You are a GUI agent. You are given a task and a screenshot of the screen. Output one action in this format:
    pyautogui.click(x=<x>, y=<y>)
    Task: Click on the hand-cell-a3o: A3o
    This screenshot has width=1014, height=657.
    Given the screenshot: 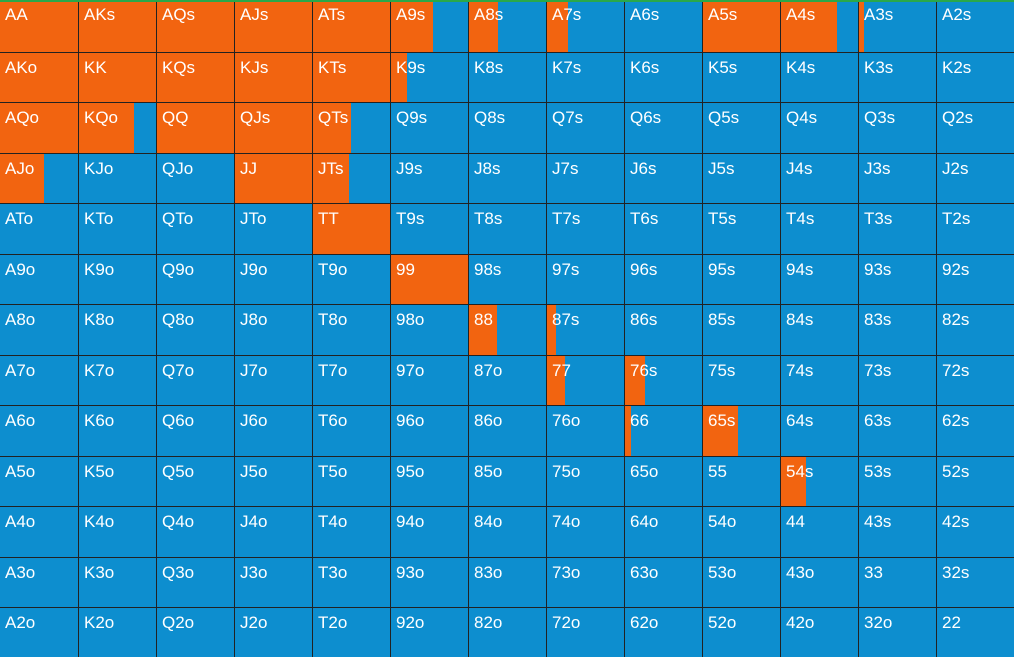 What is the action you would take?
    pyautogui.click(x=39, y=582)
    